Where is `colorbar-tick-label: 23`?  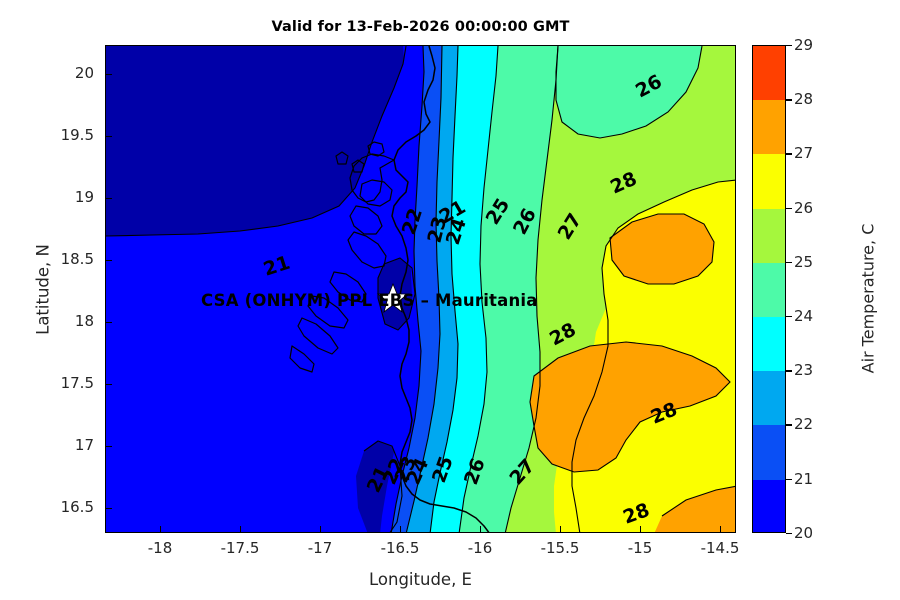
colorbar-tick-label: 23 is located at coordinates (804, 370).